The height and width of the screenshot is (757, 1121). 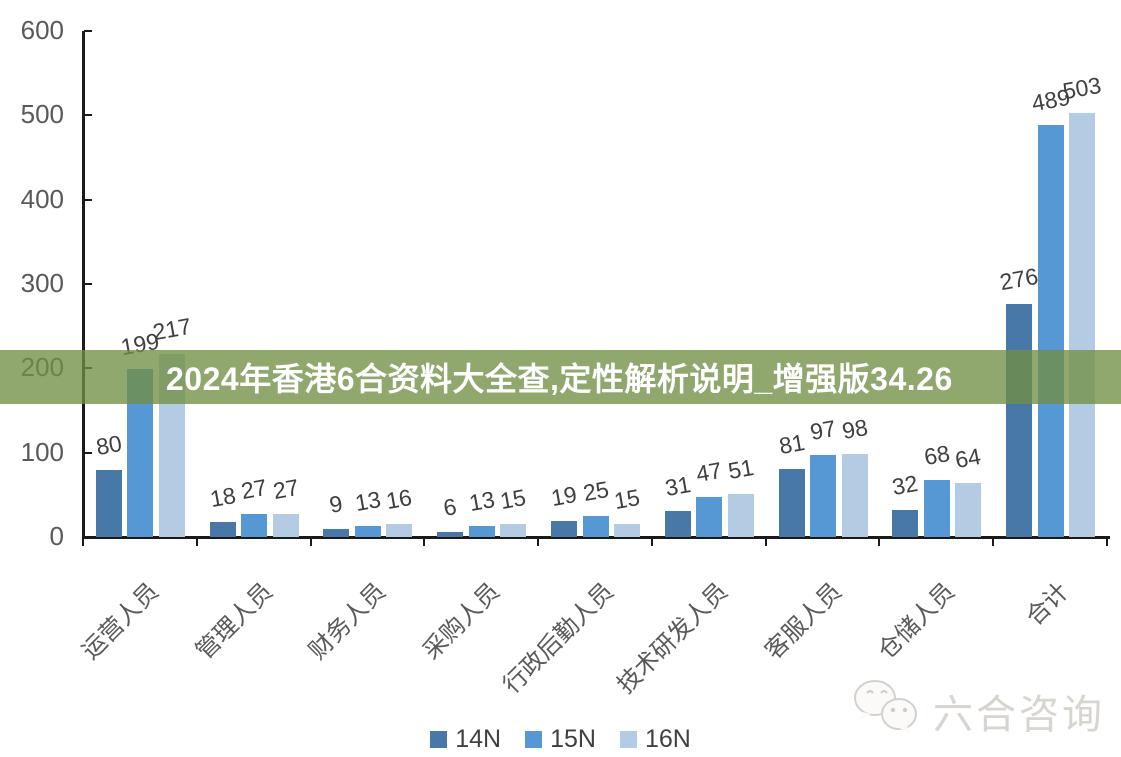 I want to click on x-axis-category-label: 运营人员, so click(x=120, y=621).